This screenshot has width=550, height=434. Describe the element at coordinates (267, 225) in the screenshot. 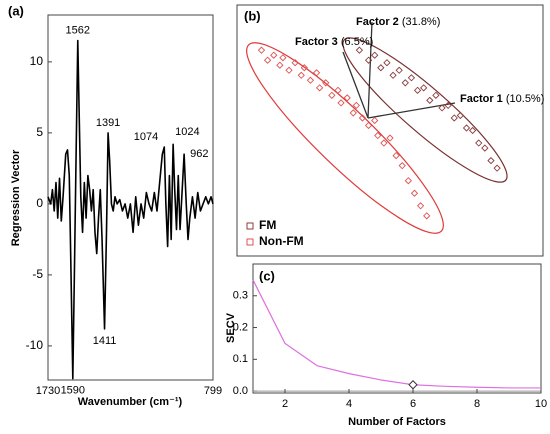

I see `legend-label: FM` at that location.